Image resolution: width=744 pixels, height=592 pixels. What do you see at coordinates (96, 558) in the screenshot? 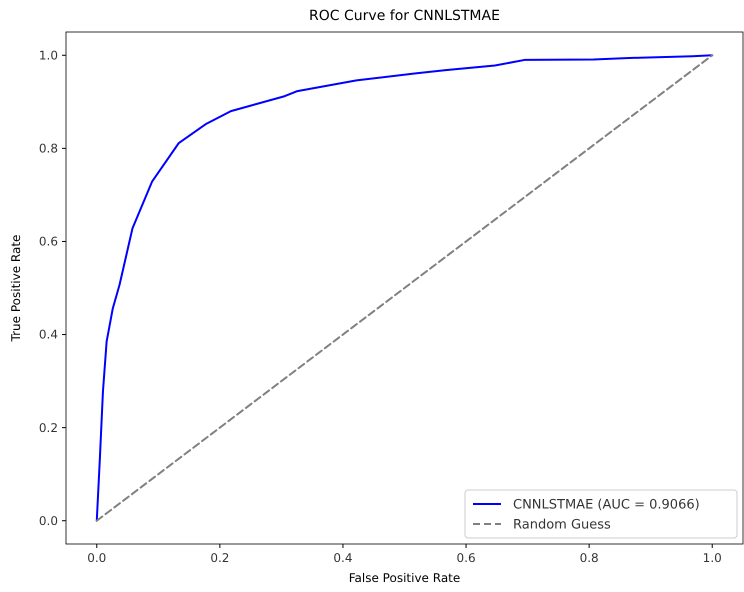
I see `x-tick-label: 0.0` at bounding box center [96, 558].